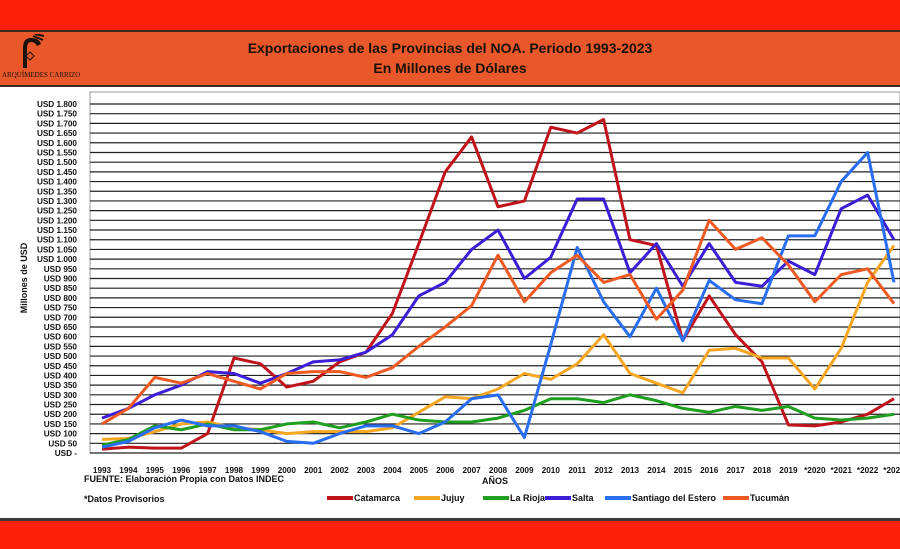  What do you see at coordinates (61, 414) in the screenshot?
I see `y-tick-label: USD 200` at bounding box center [61, 414].